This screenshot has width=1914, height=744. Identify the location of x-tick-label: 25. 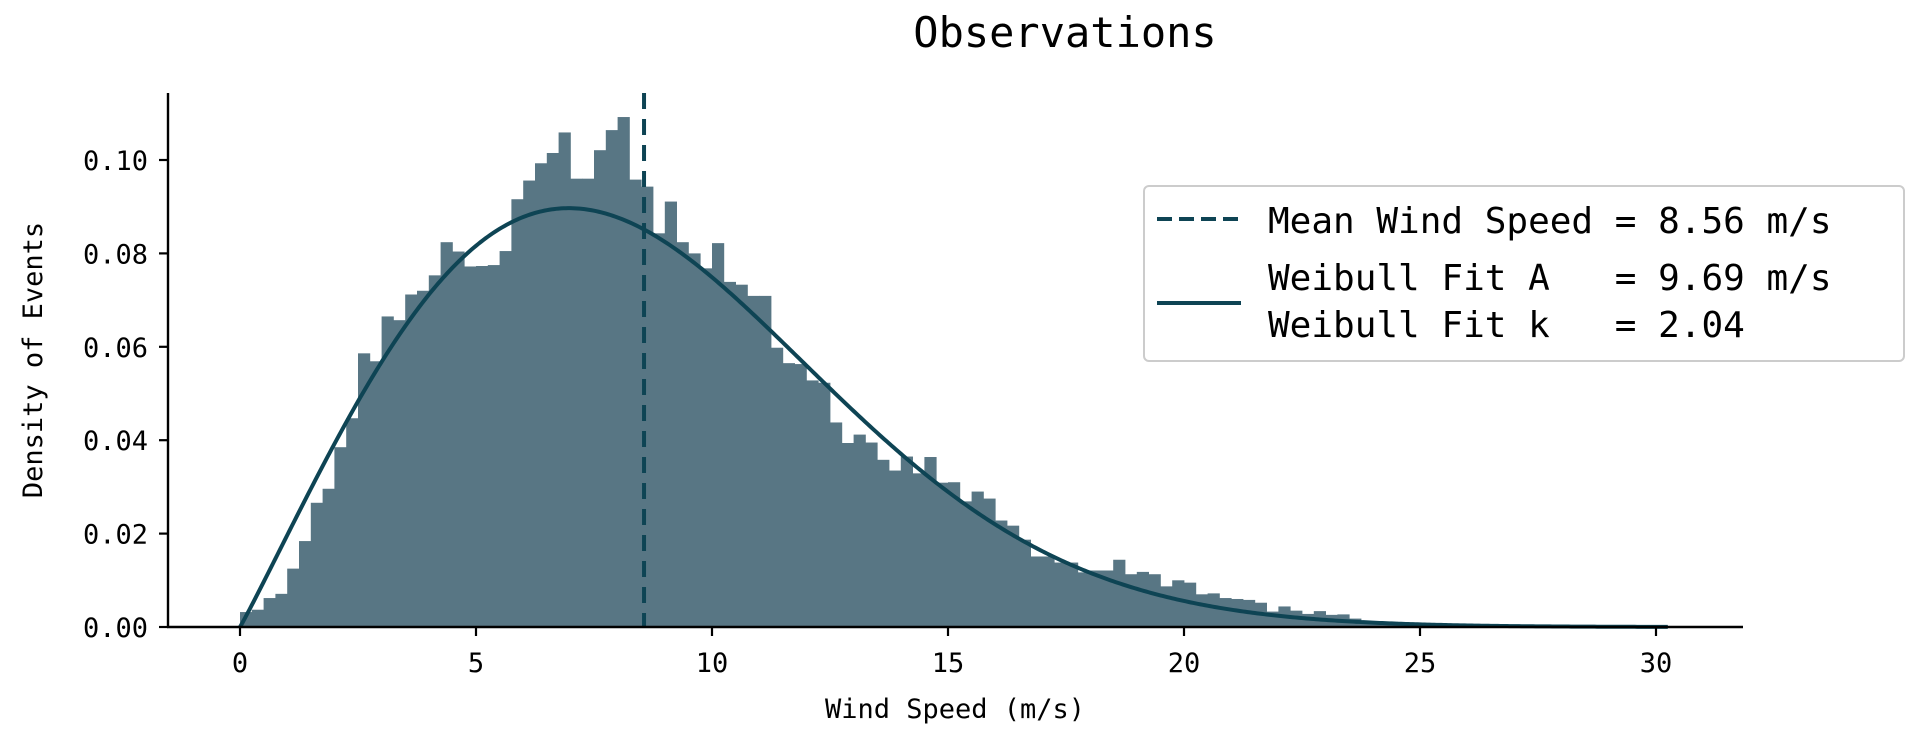
(1420, 663).